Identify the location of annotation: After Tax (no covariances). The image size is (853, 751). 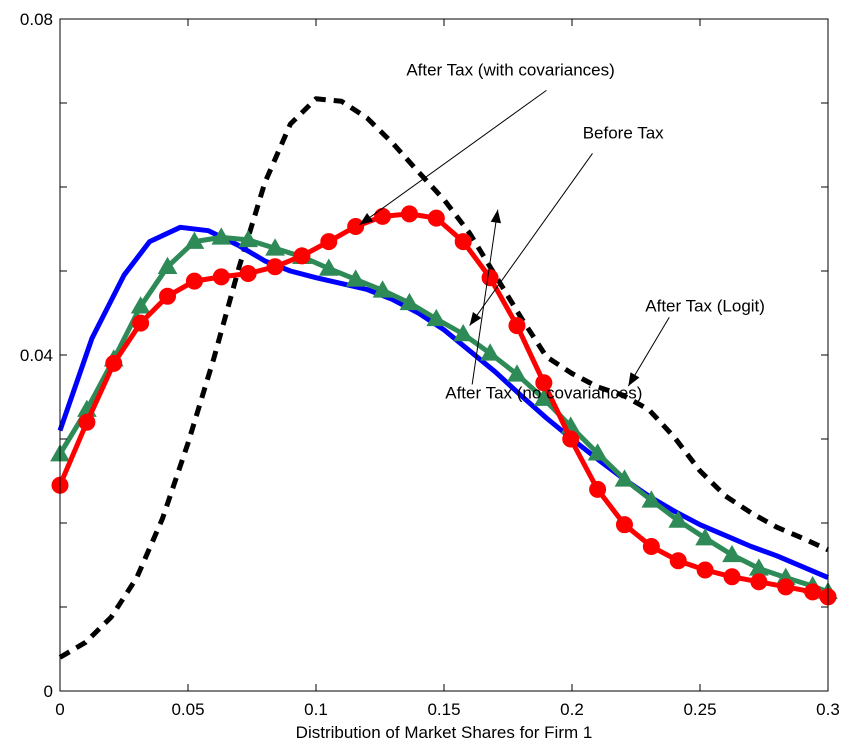
(543, 306).